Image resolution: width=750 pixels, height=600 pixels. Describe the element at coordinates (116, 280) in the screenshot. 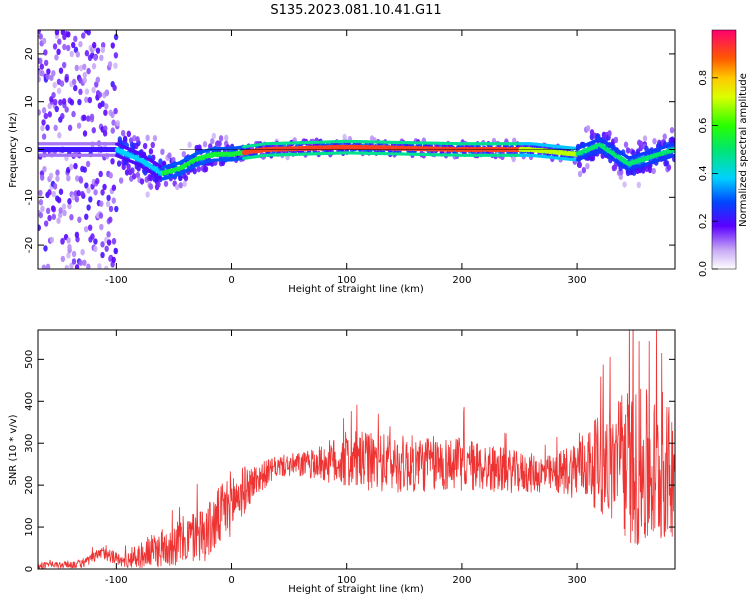

I see `spectrogram-x-tick-label: -100` at that location.